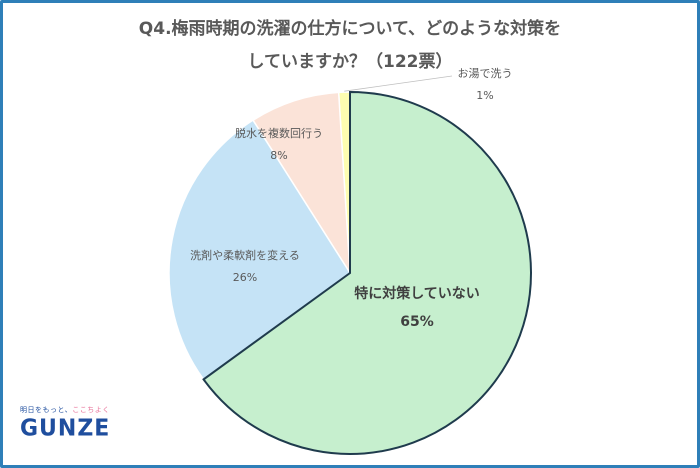  What do you see at coordinates (417, 294) in the screenshot?
I see `slice-name-no-measures: 特に対策していない` at bounding box center [417, 294].